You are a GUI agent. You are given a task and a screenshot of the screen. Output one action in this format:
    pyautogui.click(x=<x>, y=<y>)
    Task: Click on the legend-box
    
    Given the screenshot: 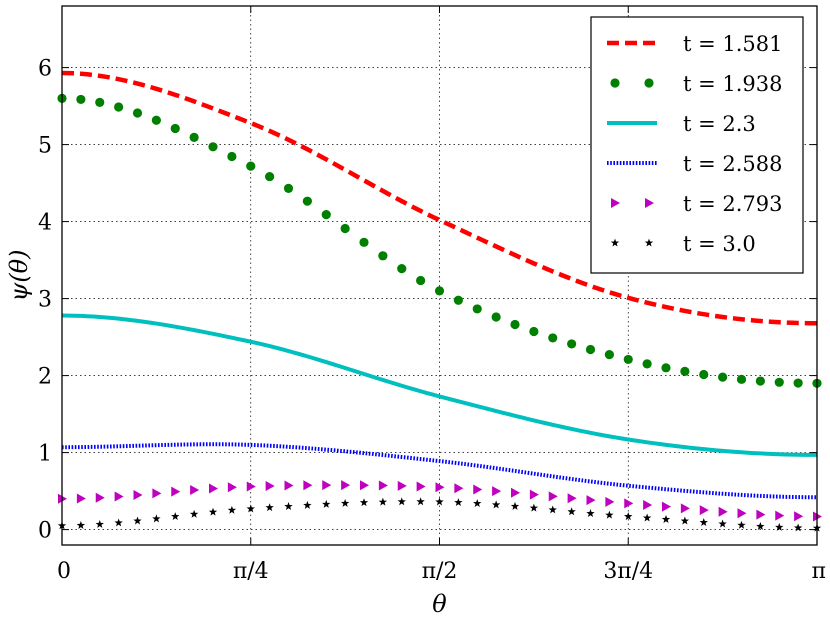 What is the action you would take?
    pyautogui.click(x=697, y=145)
    